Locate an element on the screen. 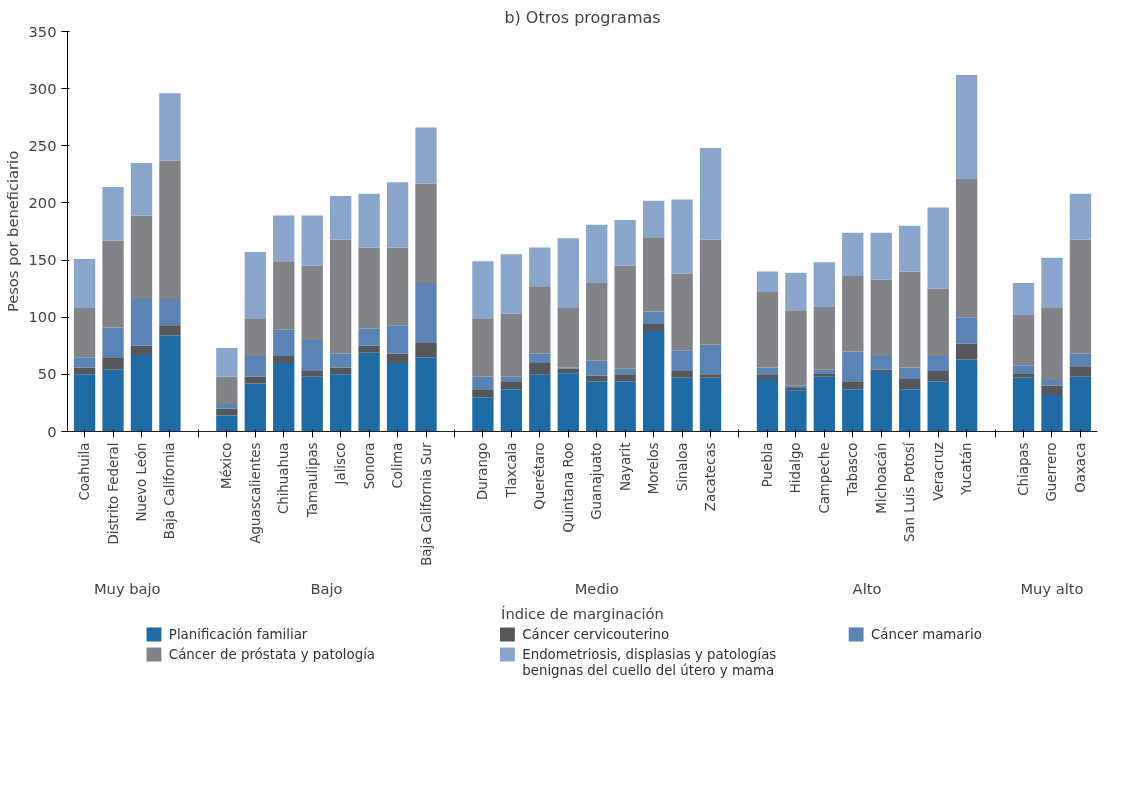  legend-label: Cáncer mamario is located at coordinates (926, 634).